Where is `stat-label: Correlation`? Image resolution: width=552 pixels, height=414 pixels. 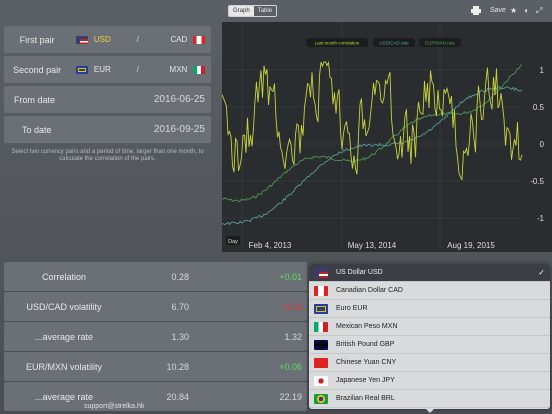 stat-label: Correlation is located at coordinates (64, 276).